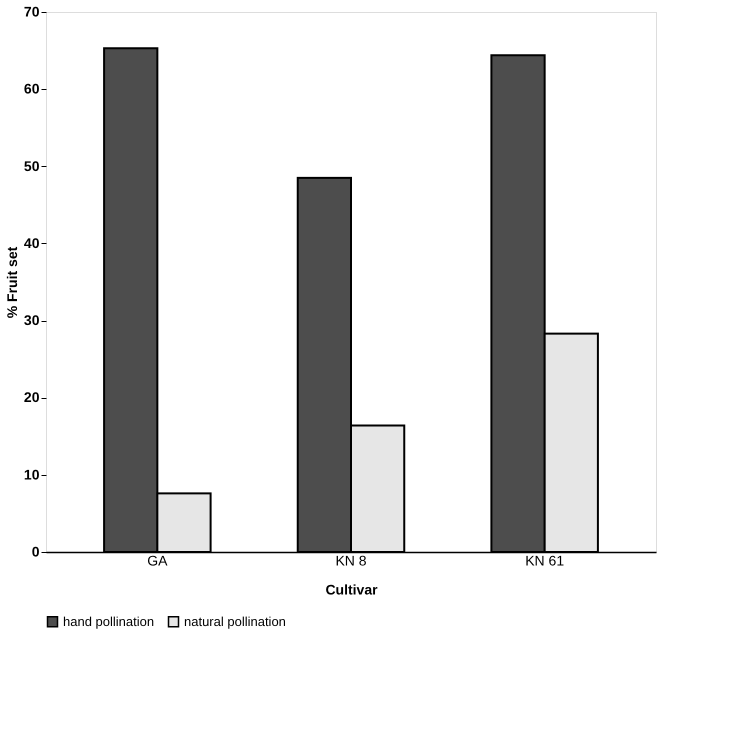  Describe the element at coordinates (32, 166) in the screenshot. I see `y-tick-label: 50` at that location.